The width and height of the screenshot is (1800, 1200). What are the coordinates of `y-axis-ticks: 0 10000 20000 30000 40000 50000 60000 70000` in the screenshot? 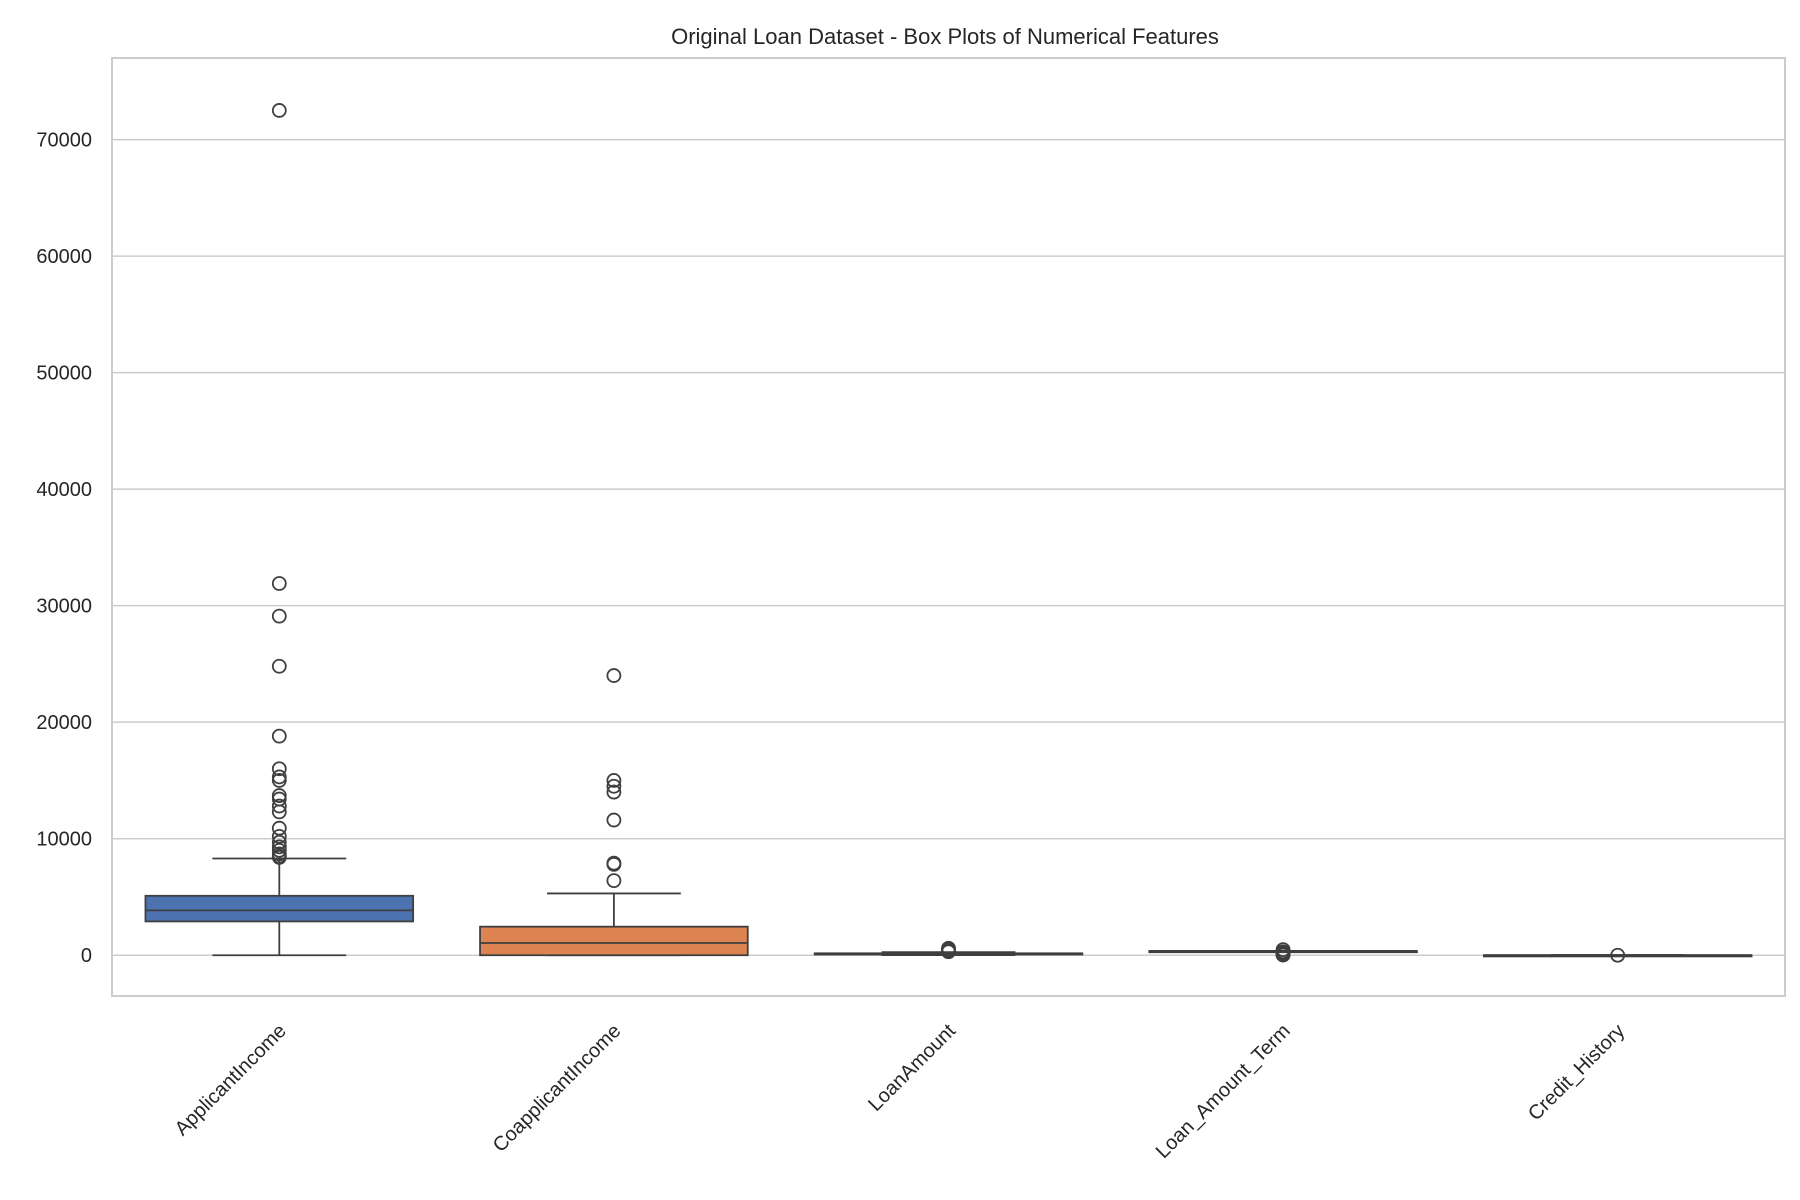 It's located at (64, 549).